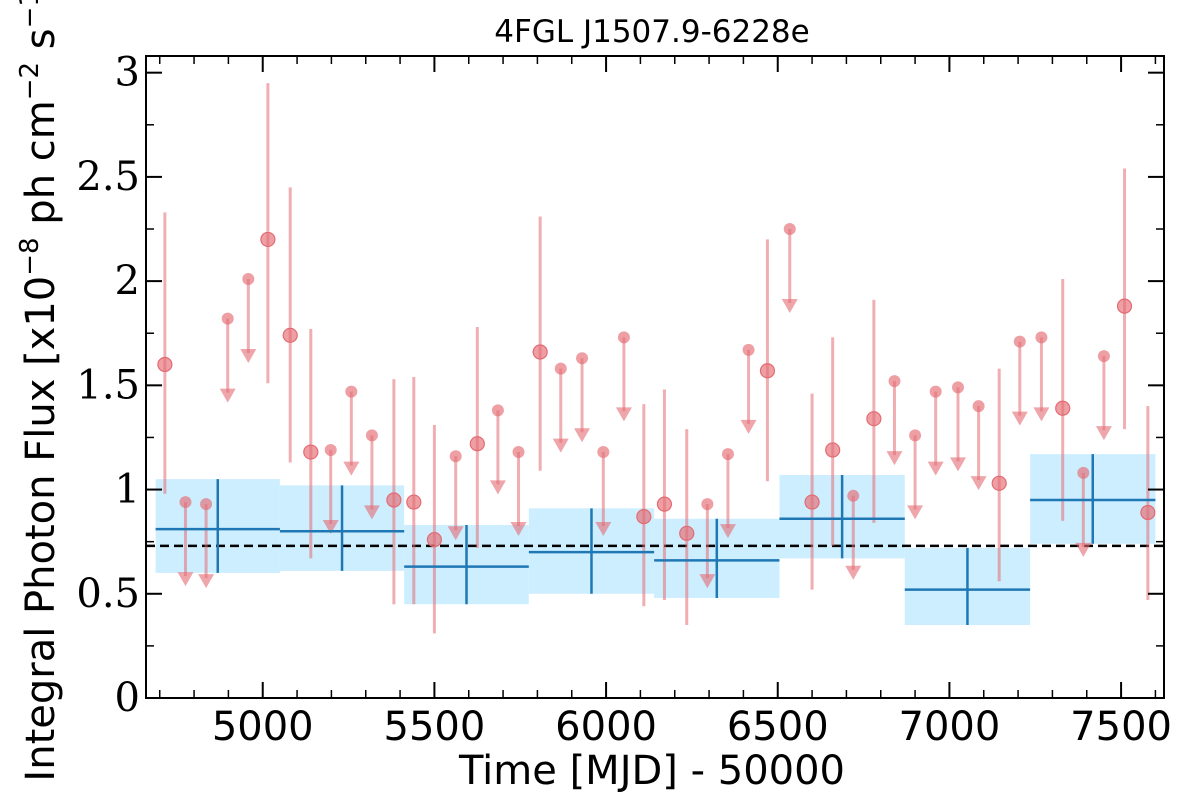 The width and height of the screenshot is (1200, 800). Describe the element at coordinates (127, 698) in the screenshot. I see `y-tick-label: 0` at that location.